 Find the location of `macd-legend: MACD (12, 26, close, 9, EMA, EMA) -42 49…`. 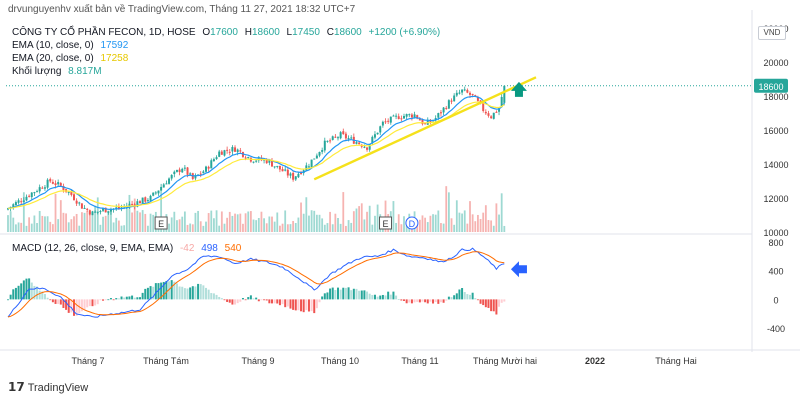

macd-legend: MACD (12, 26, close, 9, EMA, EMA) -42 49… is located at coordinates (128, 248).